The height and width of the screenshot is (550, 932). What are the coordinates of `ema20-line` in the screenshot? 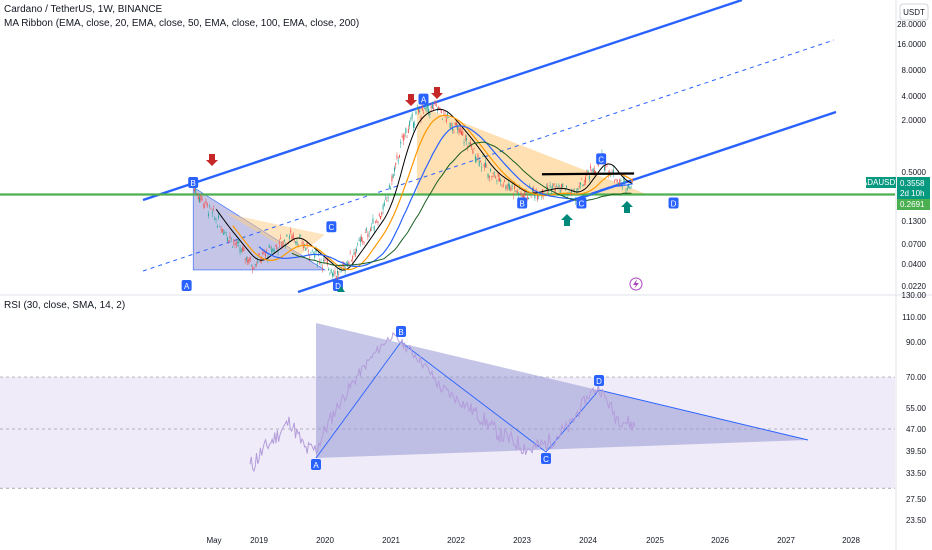 It's located at (424, 189).